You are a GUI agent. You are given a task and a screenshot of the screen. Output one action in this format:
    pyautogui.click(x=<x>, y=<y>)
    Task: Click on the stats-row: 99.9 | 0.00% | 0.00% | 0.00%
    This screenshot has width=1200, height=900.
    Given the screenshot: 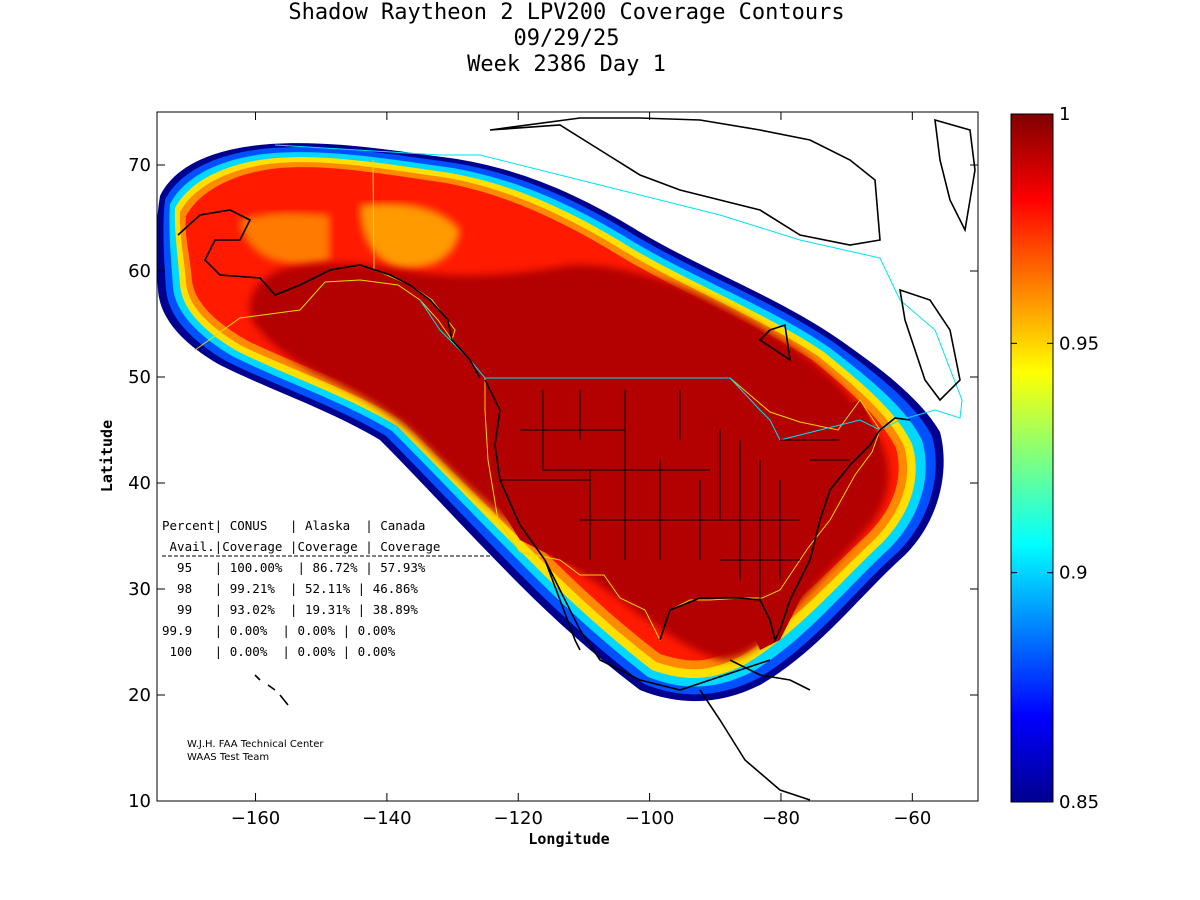 What is the action you would take?
    pyautogui.click(x=279, y=630)
    